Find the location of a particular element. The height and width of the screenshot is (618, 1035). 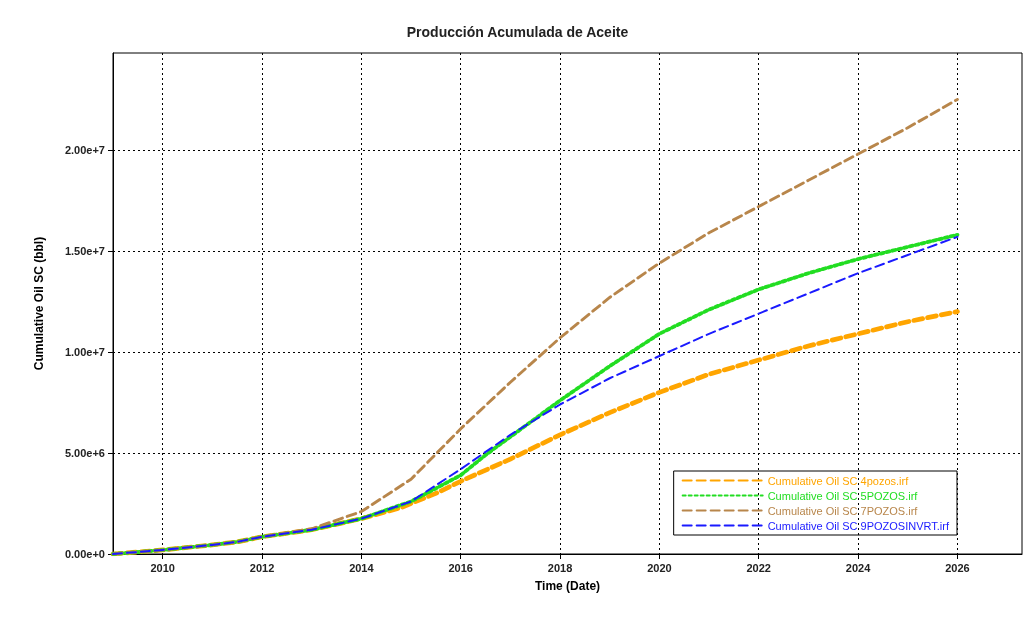

x-tick-label: 2014 is located at coordinates (362, 567).